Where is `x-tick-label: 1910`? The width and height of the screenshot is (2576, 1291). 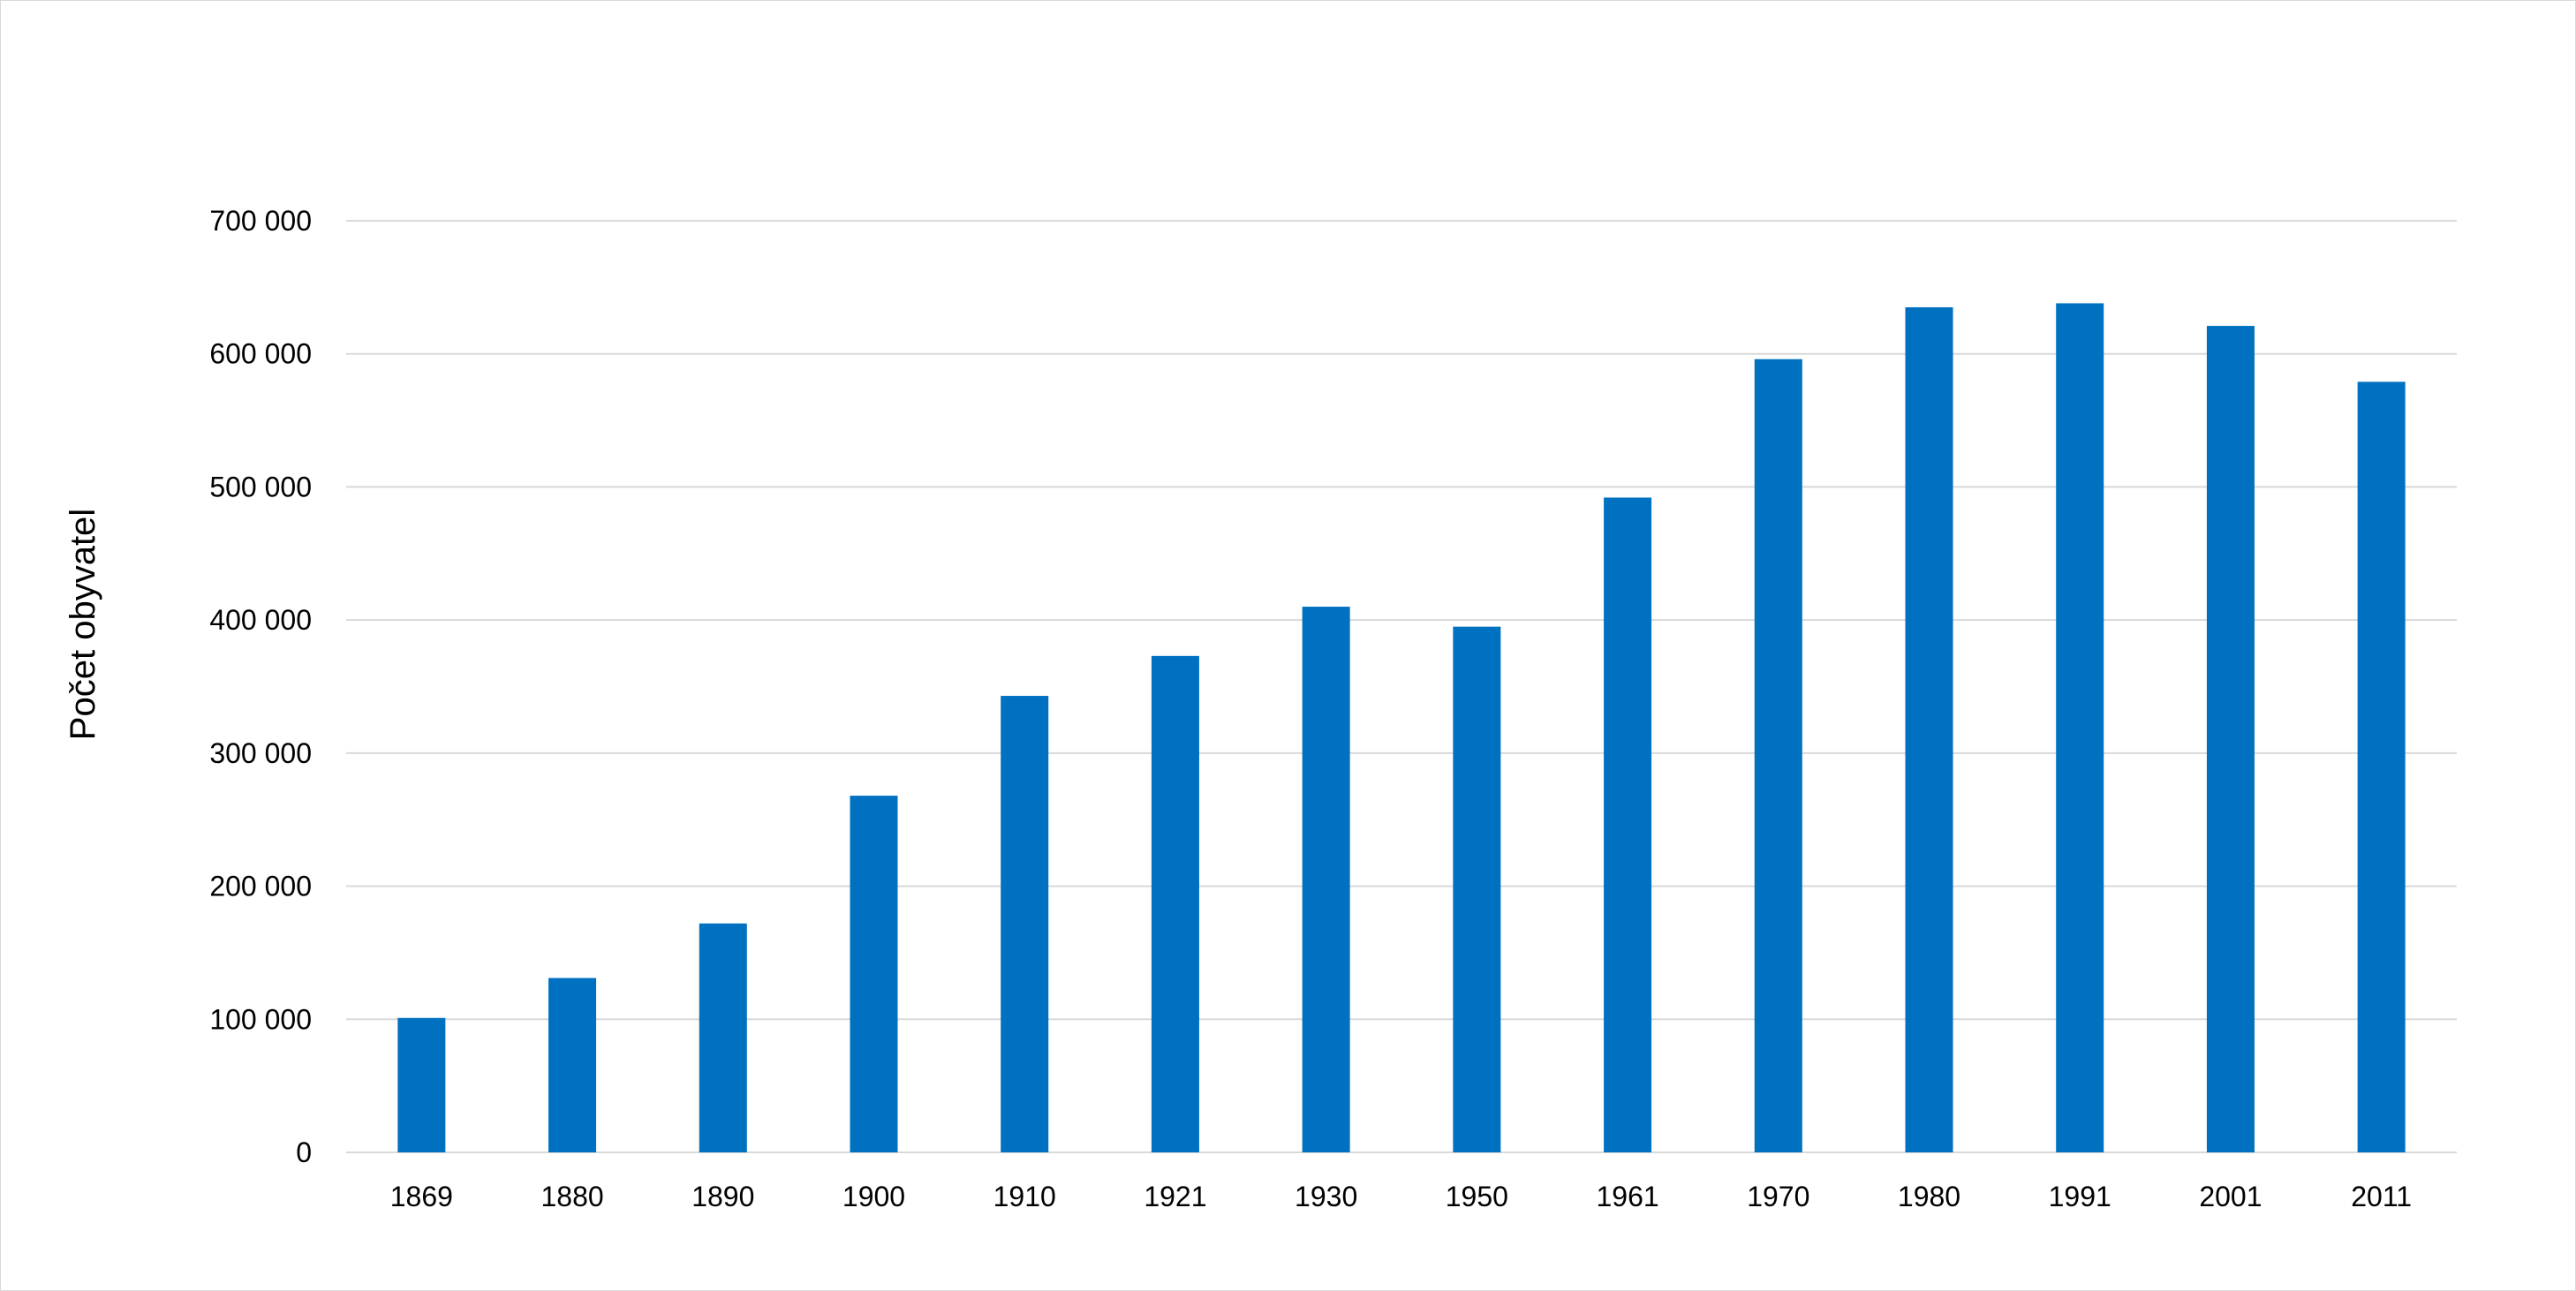
x-tick-label: 1910 is located at coordinates (1024, 1196).